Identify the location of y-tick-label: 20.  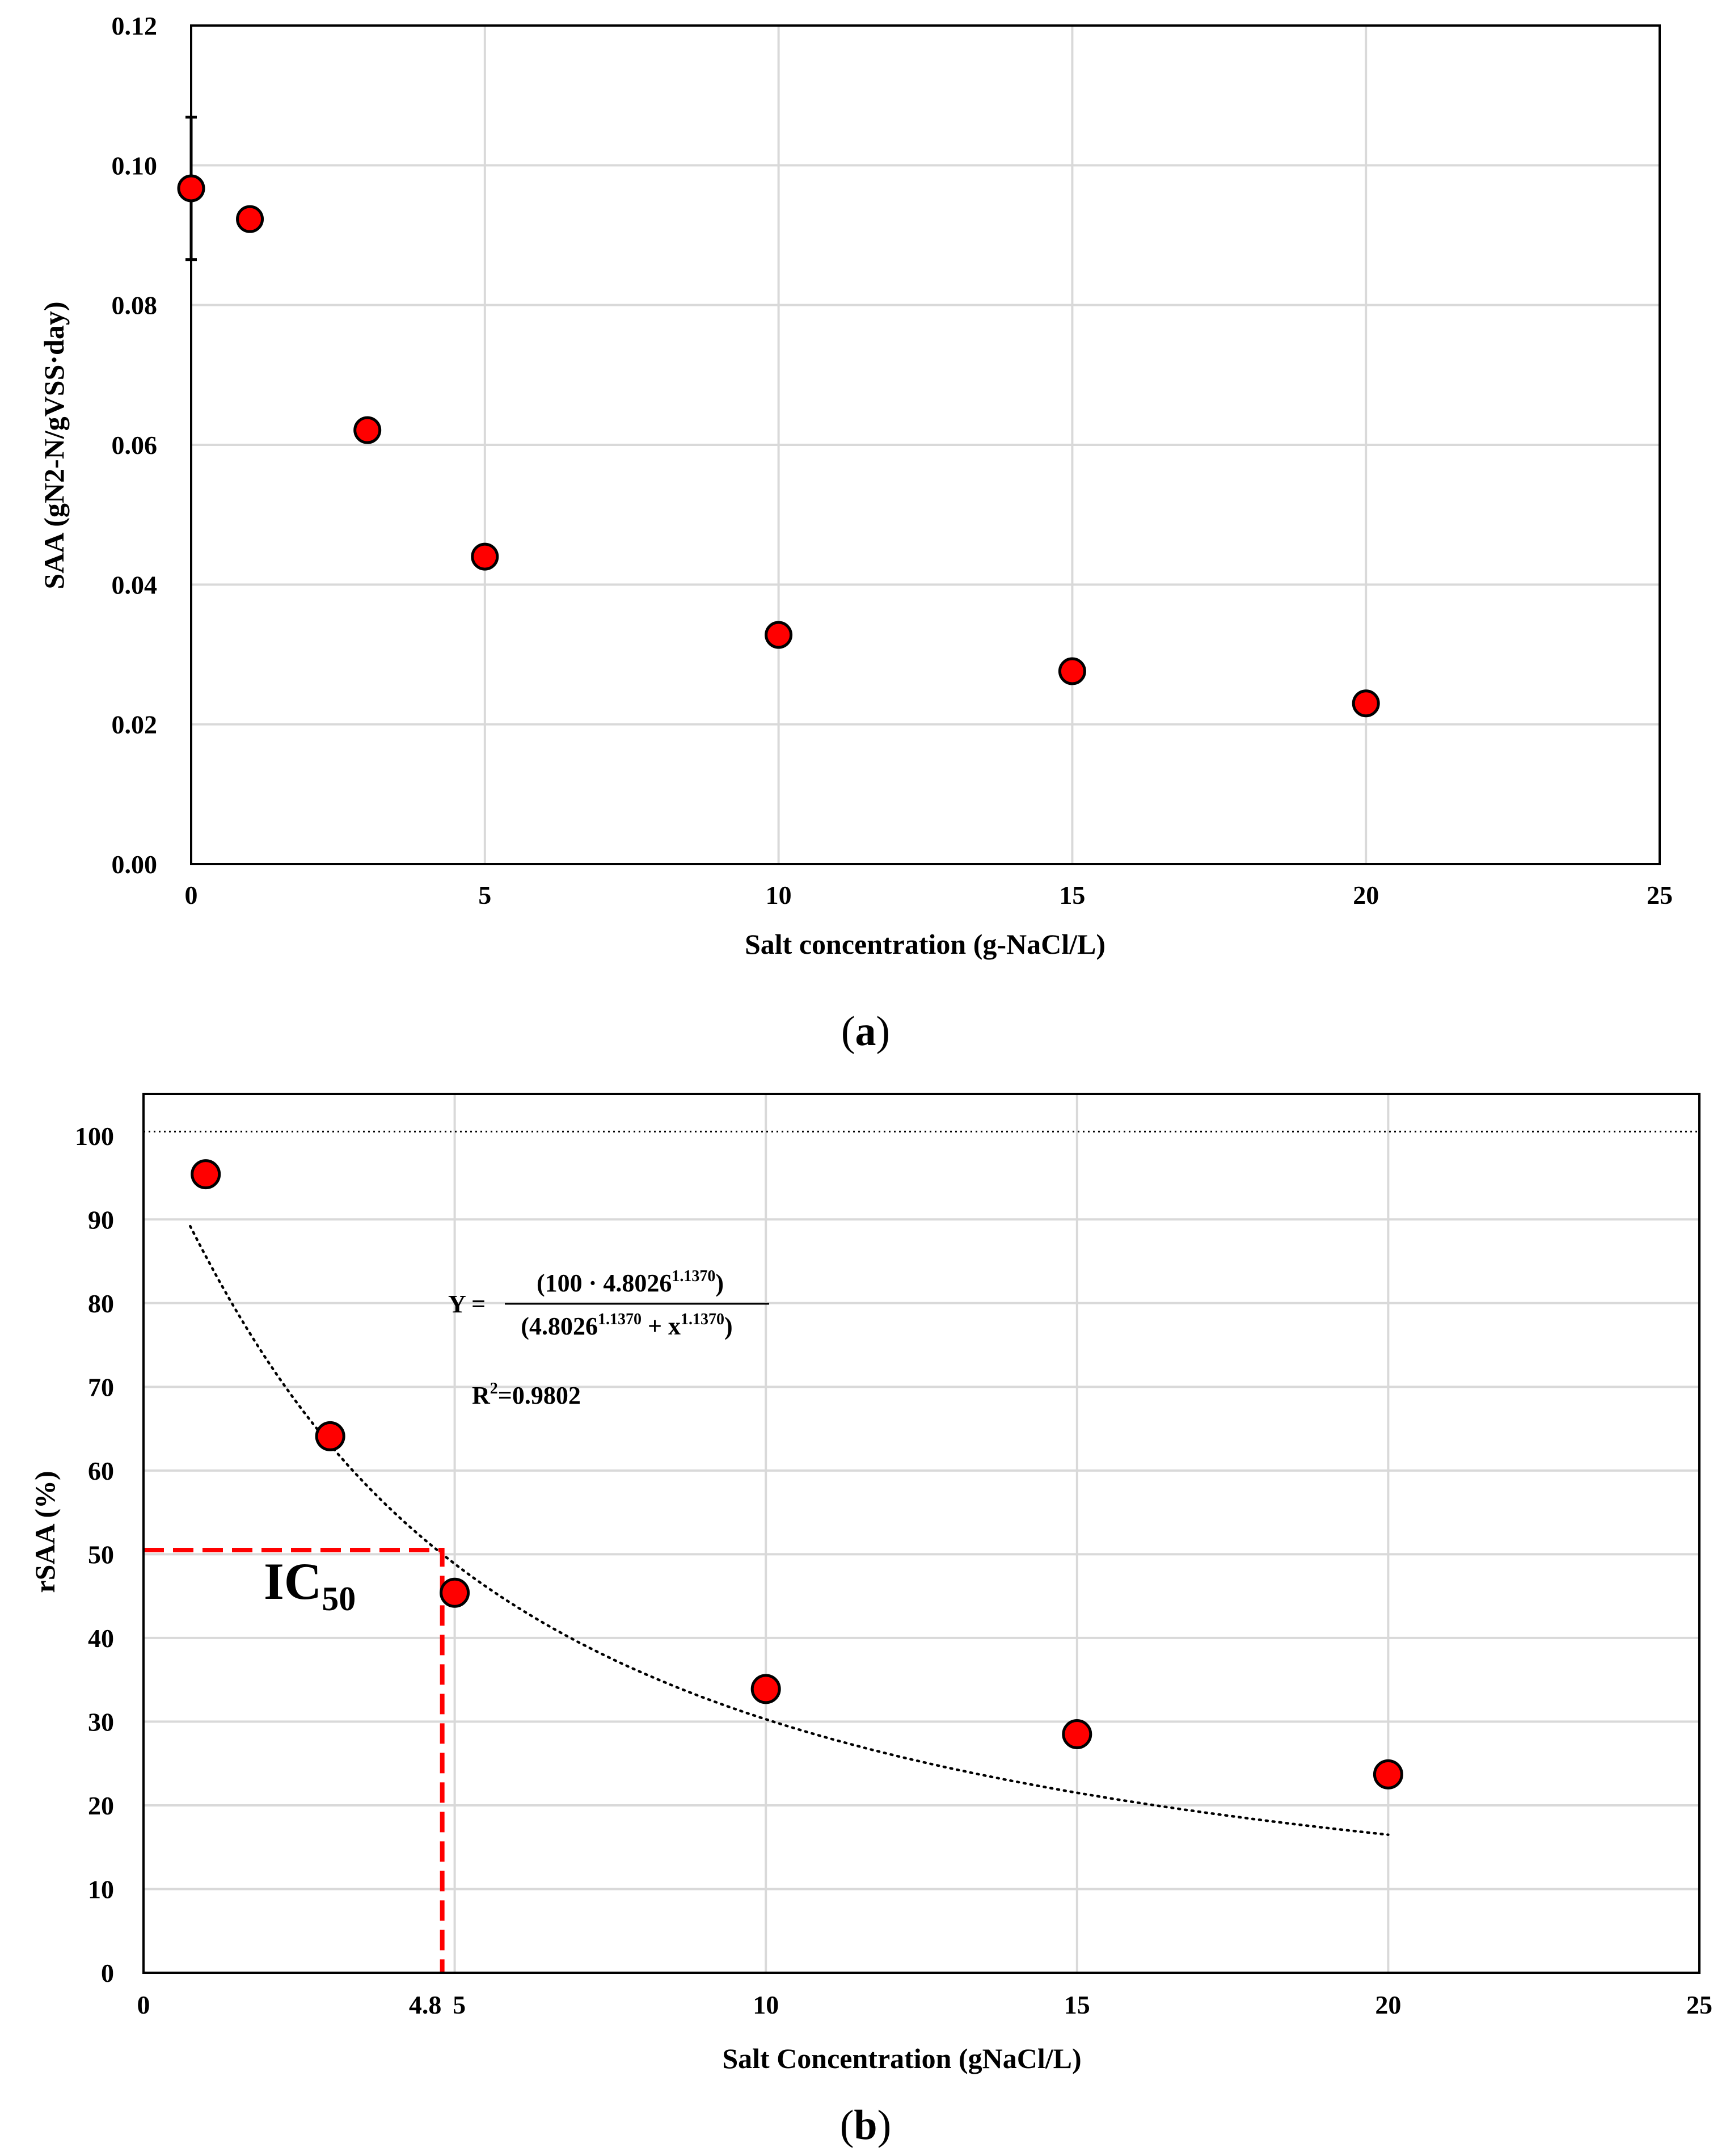
(101, 1806).